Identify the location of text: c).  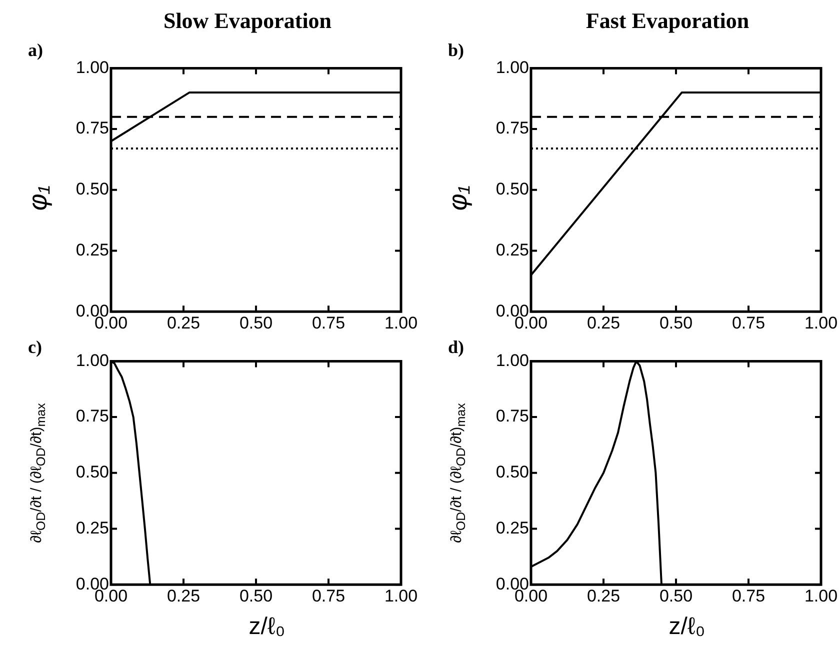
(35, 347).